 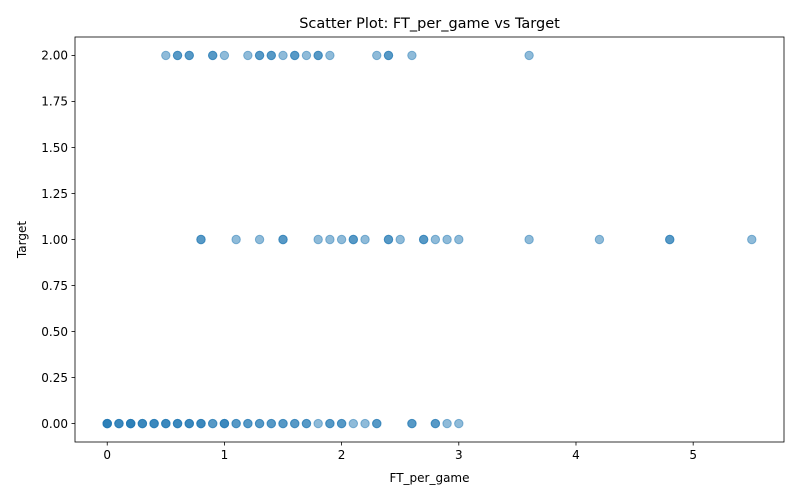 I want to click on y-tick-label: 0.50, so click(x=54, y=332).